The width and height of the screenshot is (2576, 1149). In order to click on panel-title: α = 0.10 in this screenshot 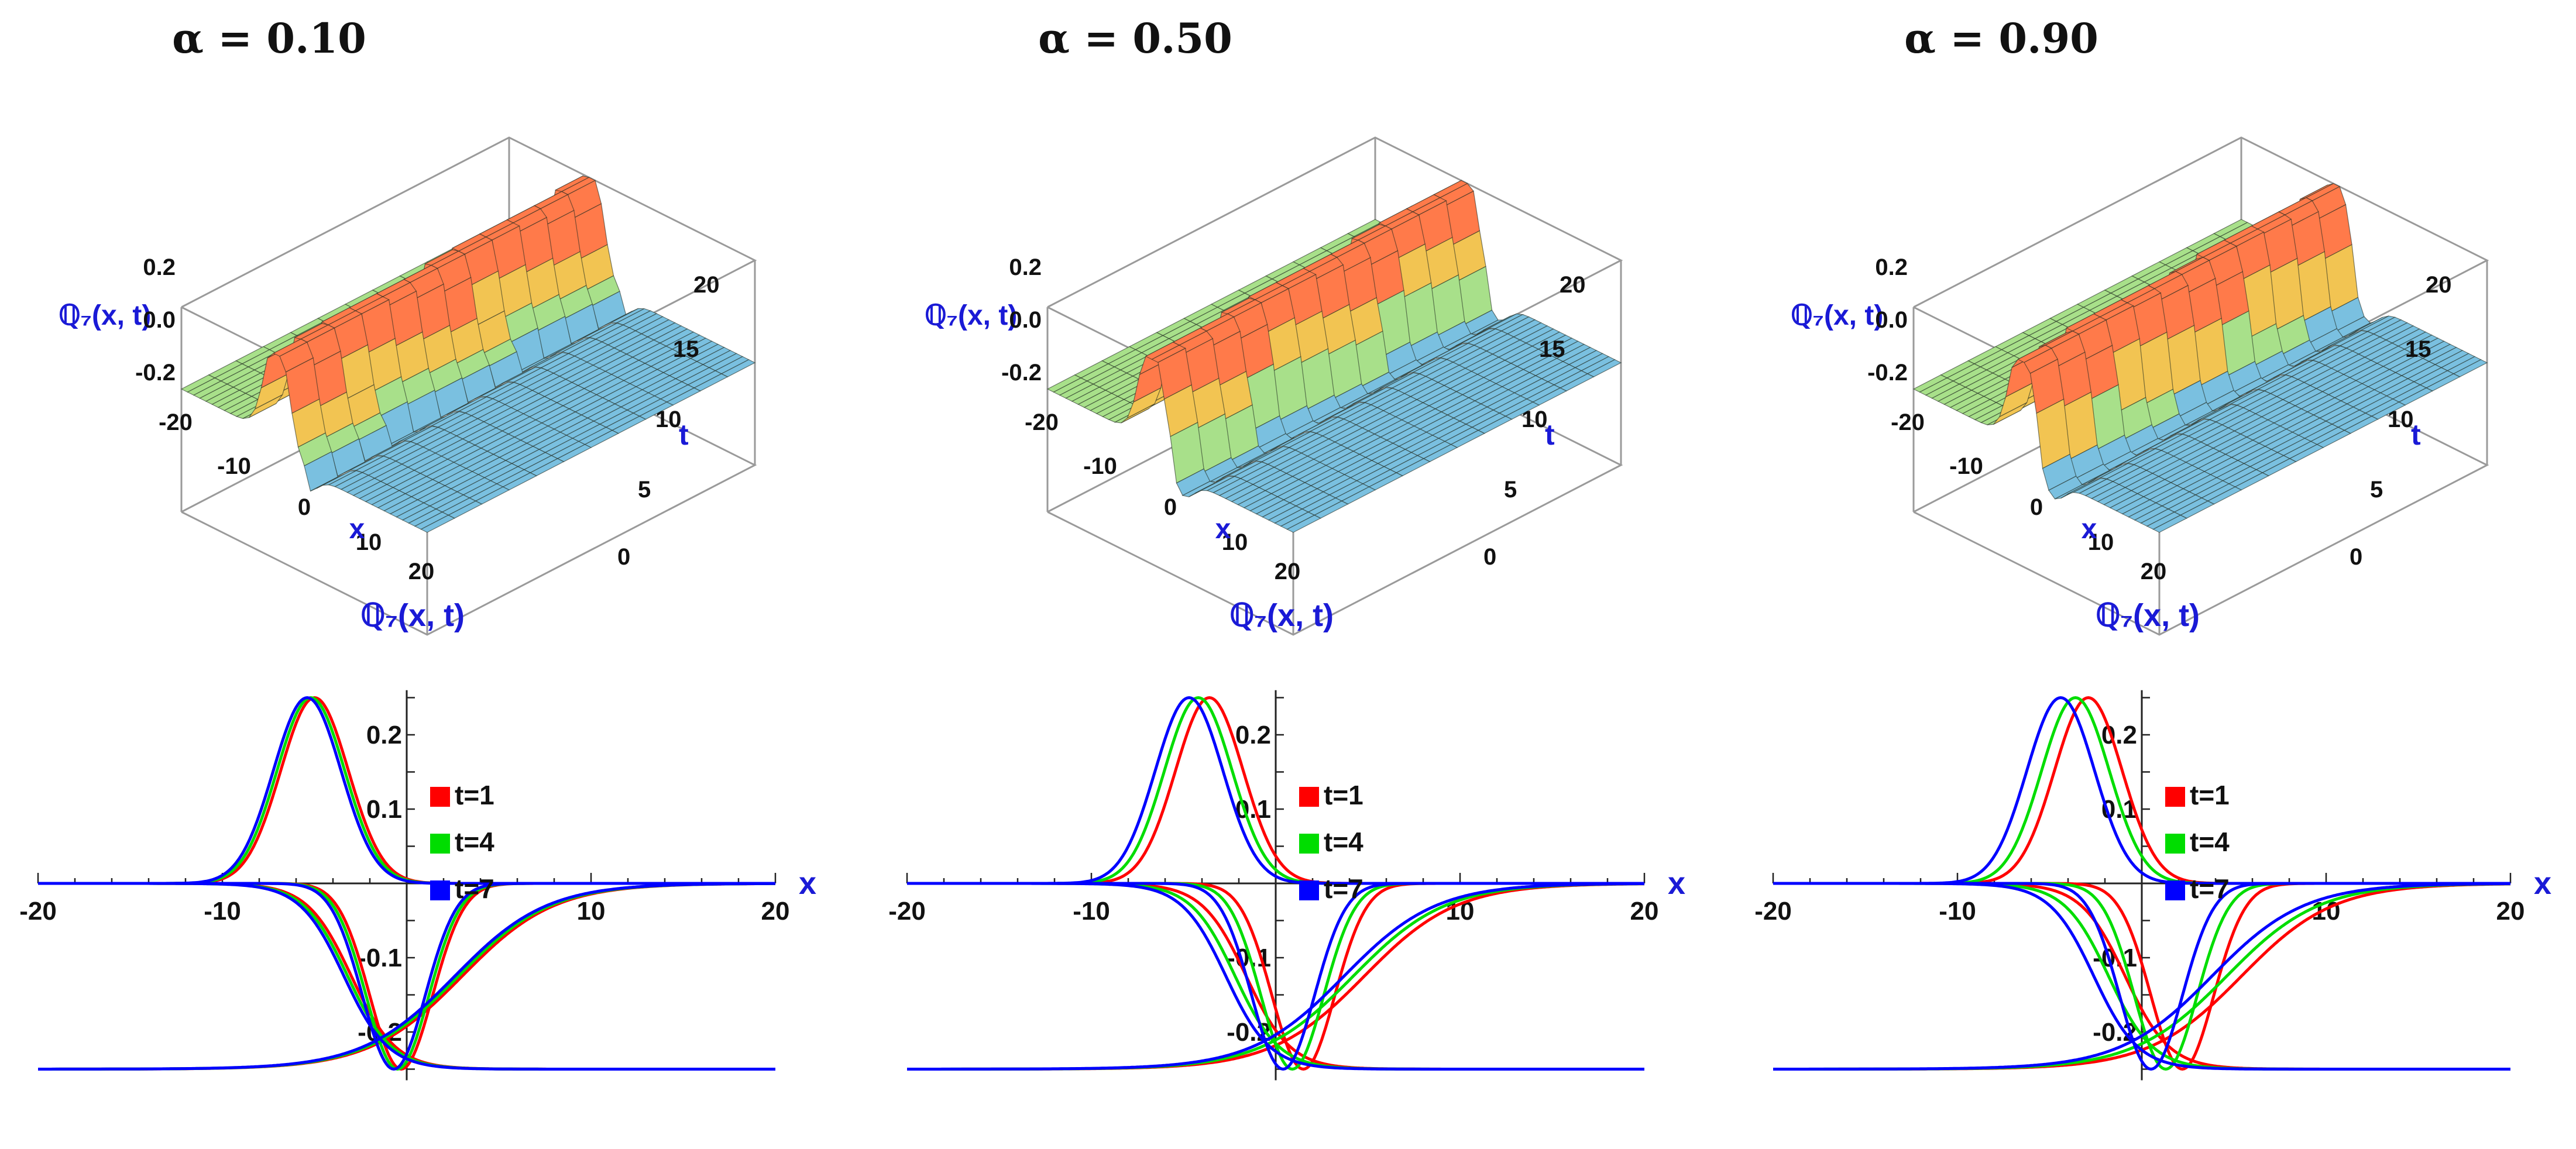, I will do `click(269, 38)`.